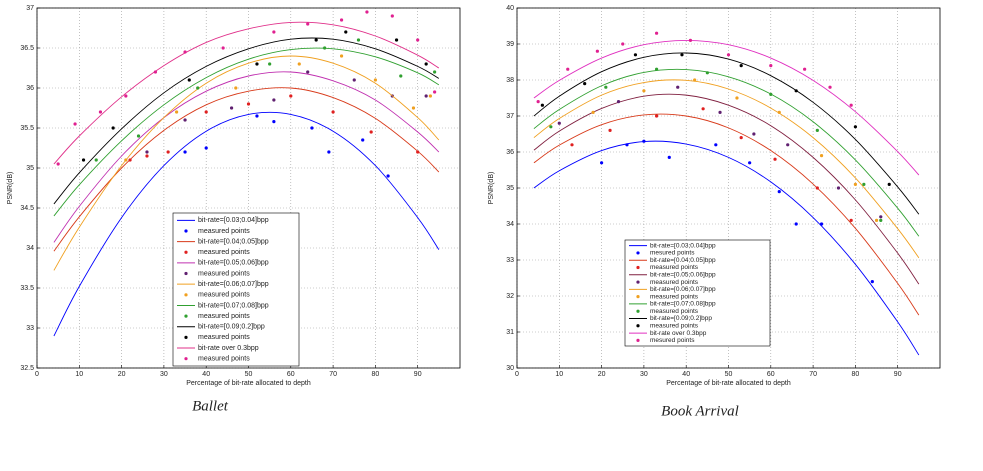 This screenshot has height=471, width=983. I want to click on legend-label: bit-rate=[0.06;0.07]bpp, so click(233, 284).